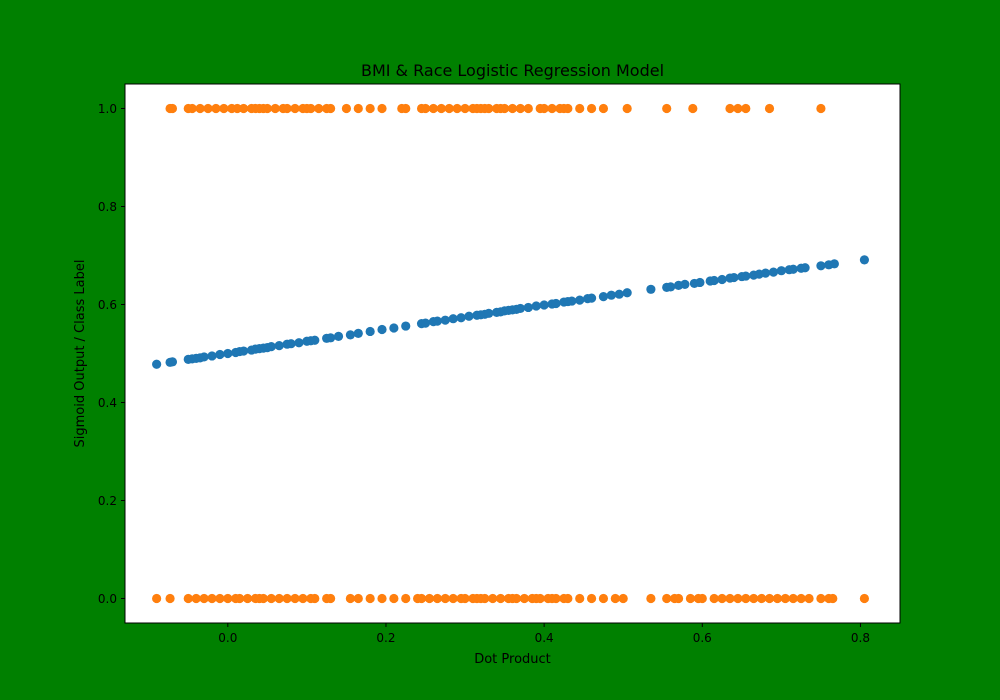 The image size is (1000, 700). Describe the element at coordinates (512, 70) in the screenshot. I see `chart-title: BMI & Race Logistic Regression Model` at that location.